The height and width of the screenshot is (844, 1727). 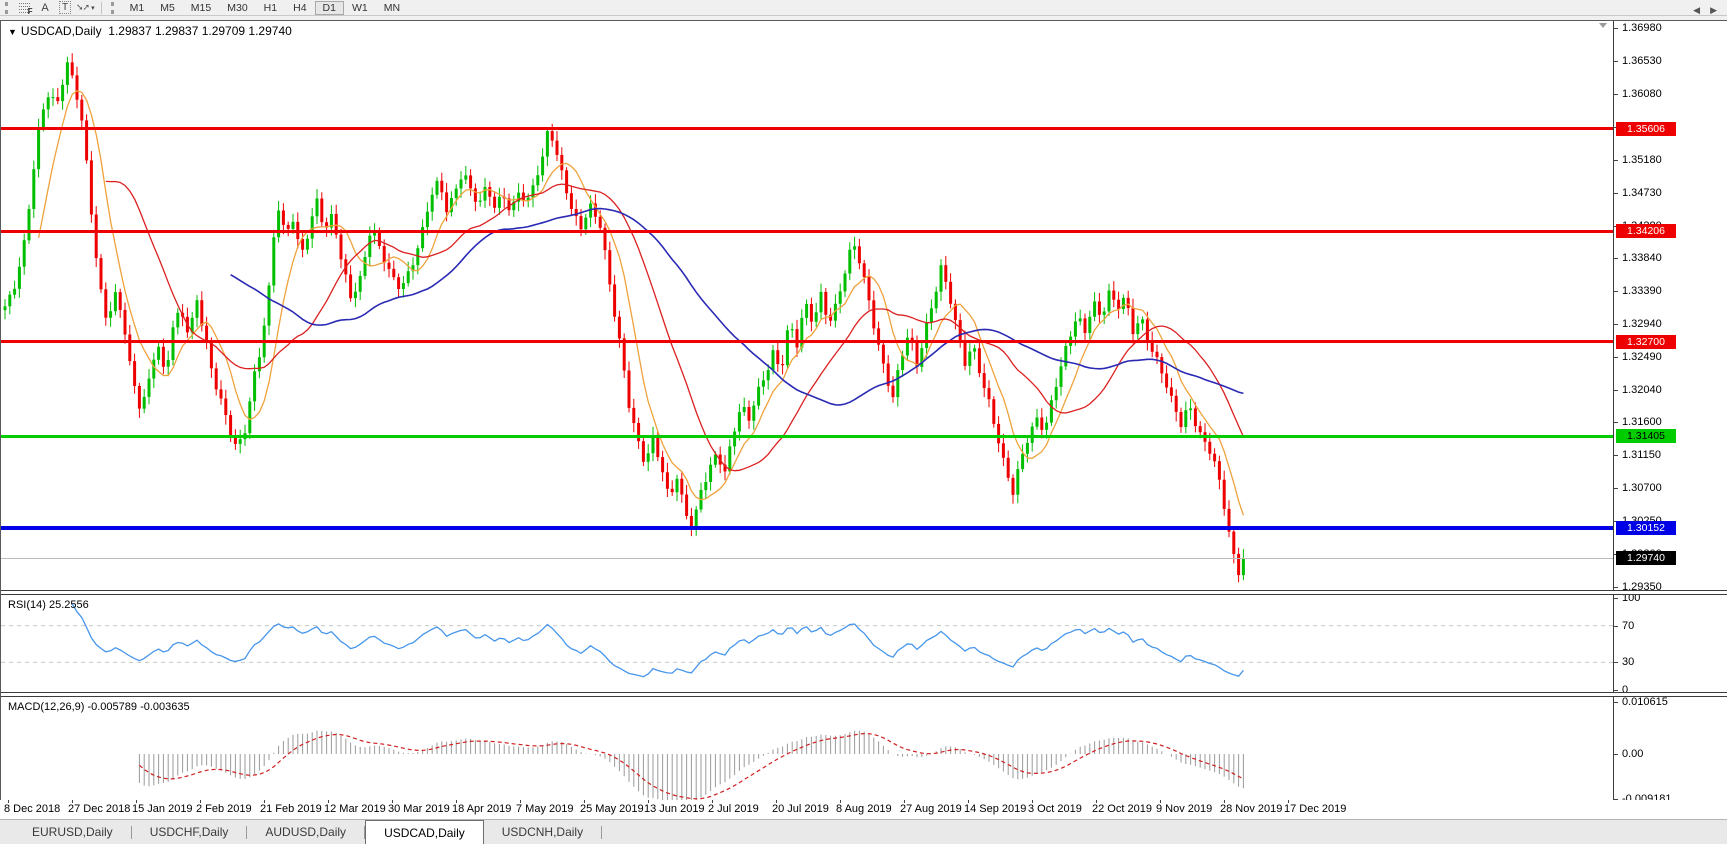 What do you see at coordinates (419, 809) in the screenshot?
I see `date-label: 30 Mar 2019` at bounding box center [419, 809].